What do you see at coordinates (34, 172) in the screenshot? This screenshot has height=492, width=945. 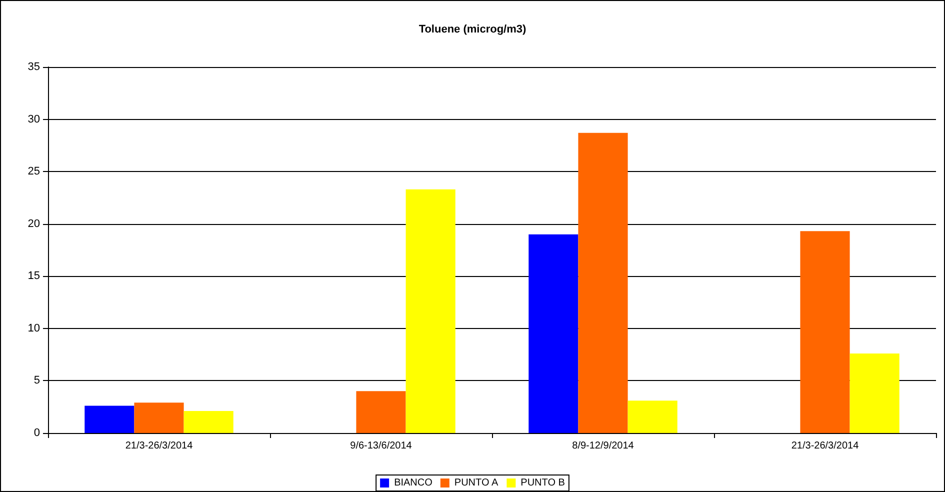 I see `y-tick-label: 25` at bounding box center [34, 172].